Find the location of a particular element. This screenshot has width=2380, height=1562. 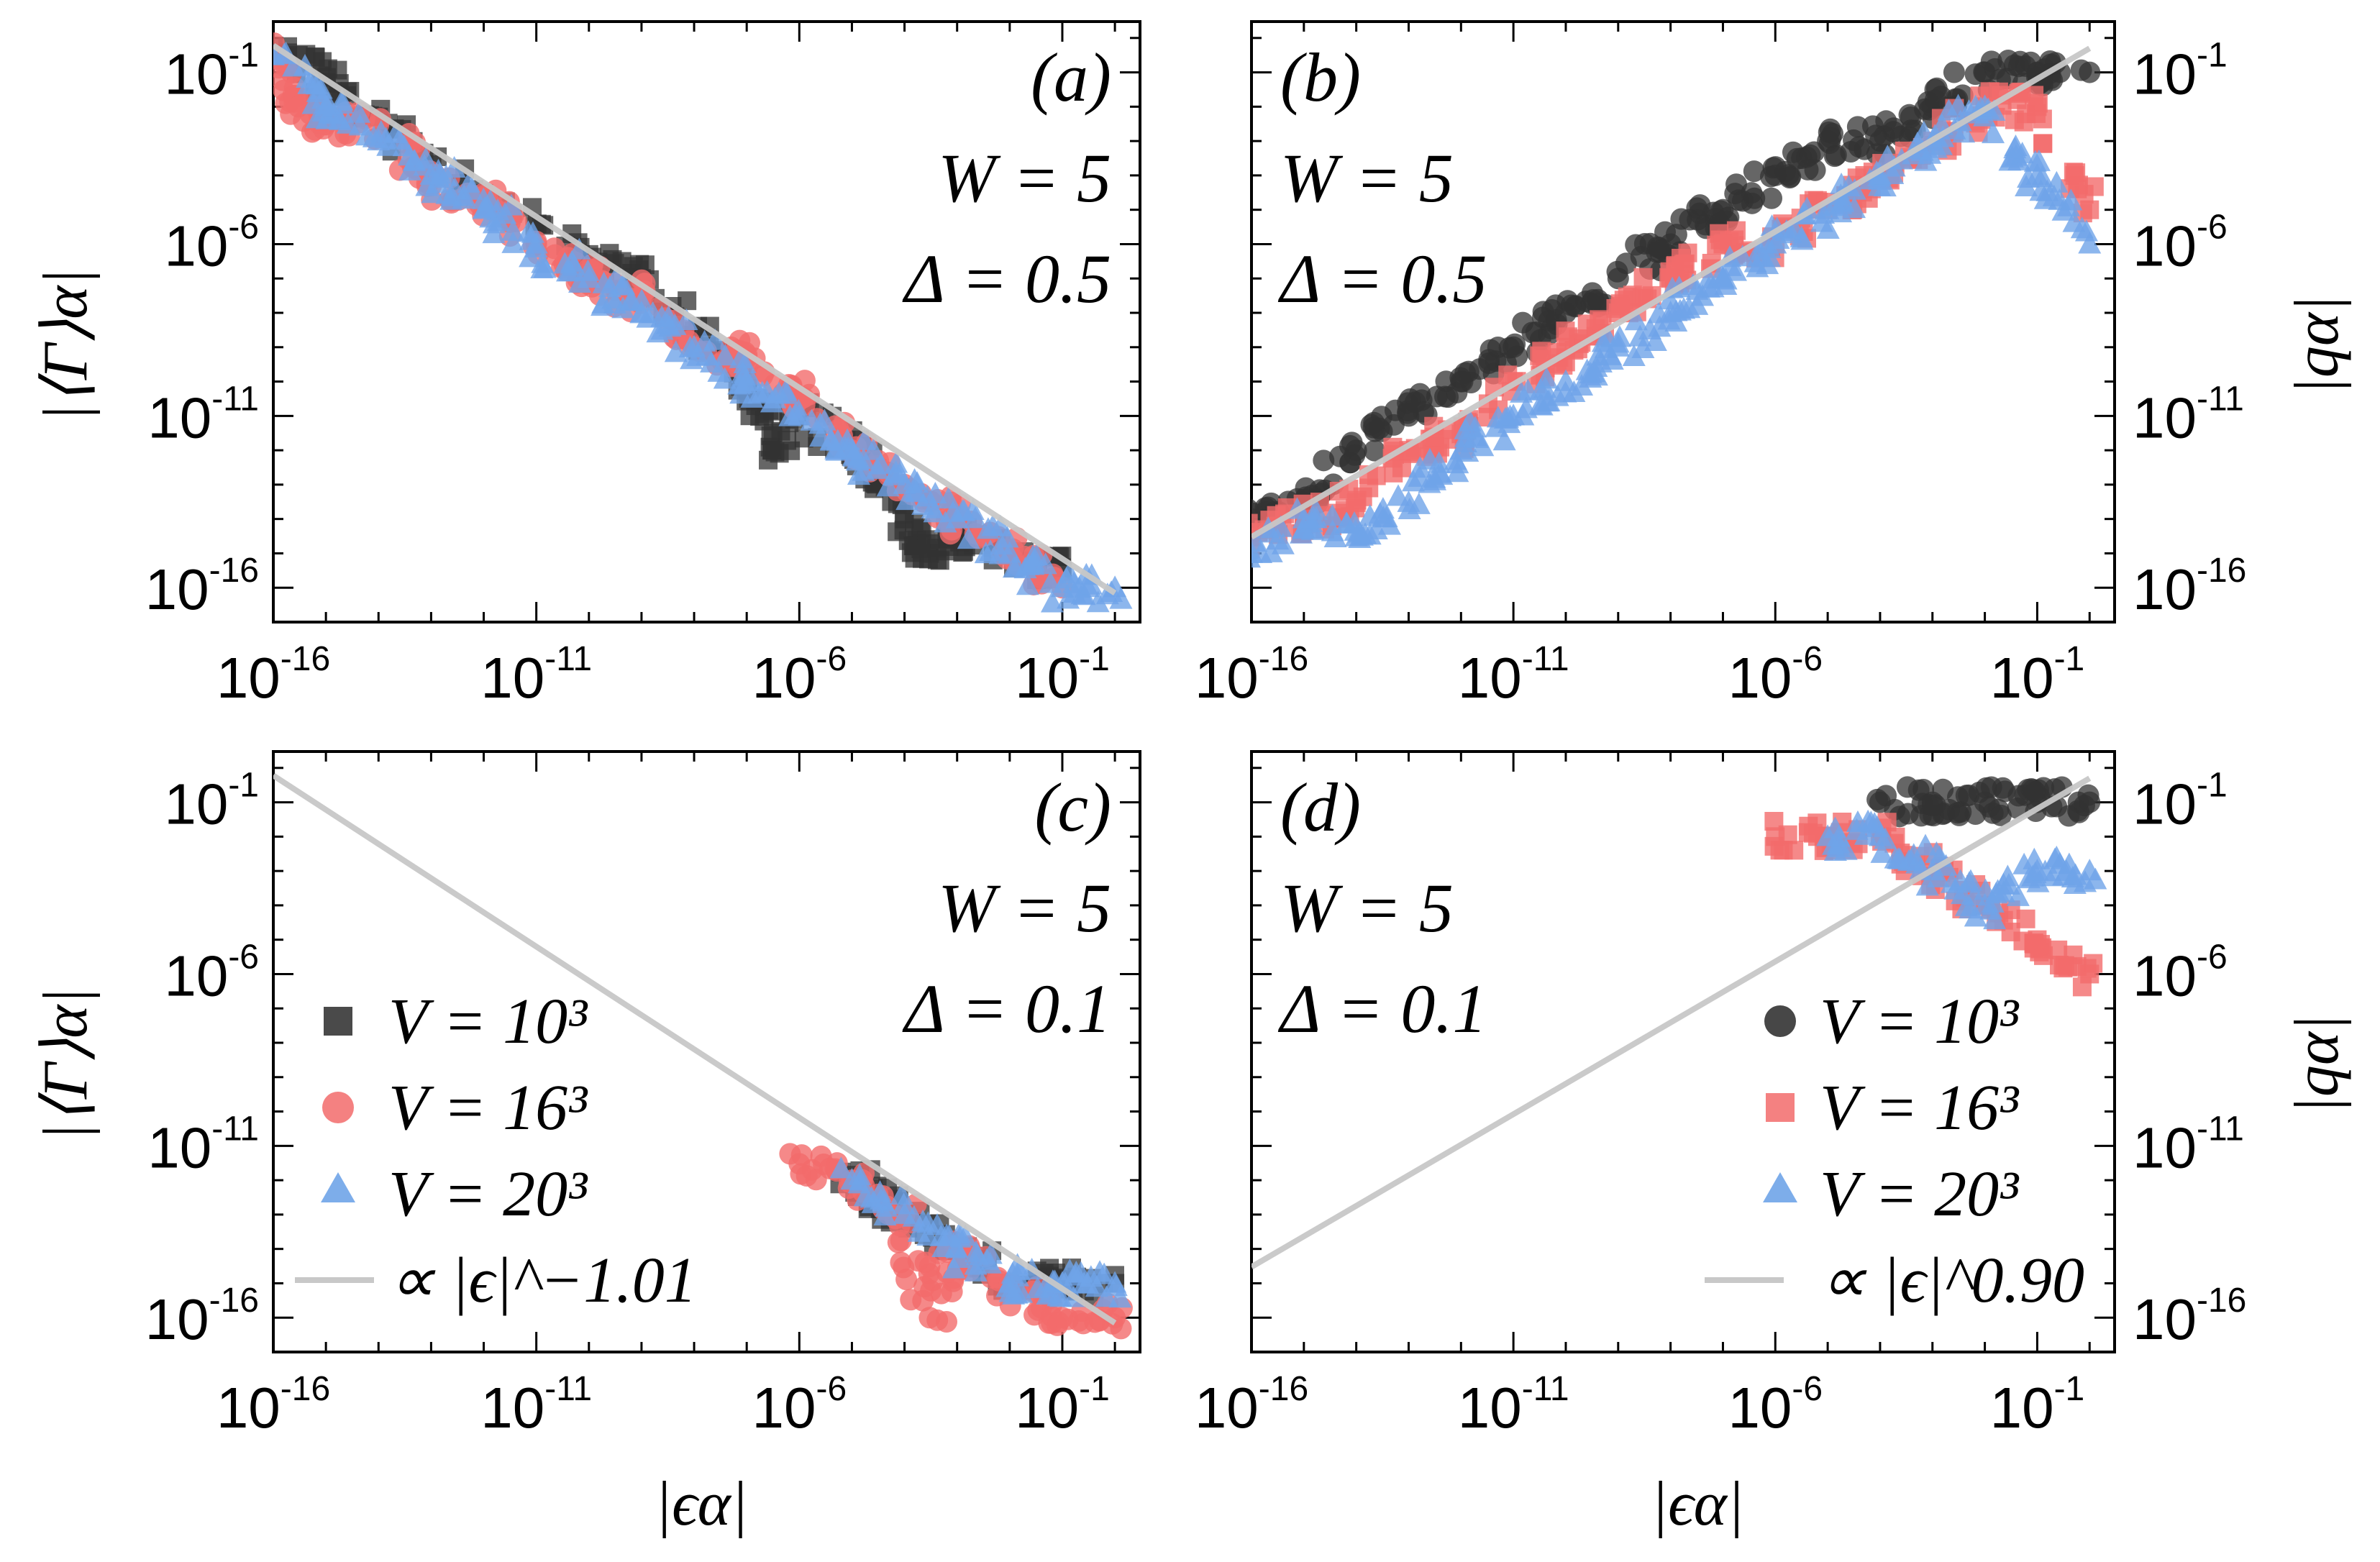

x-tick-label-exponent: -1 is located at coordinates (1094, 659).